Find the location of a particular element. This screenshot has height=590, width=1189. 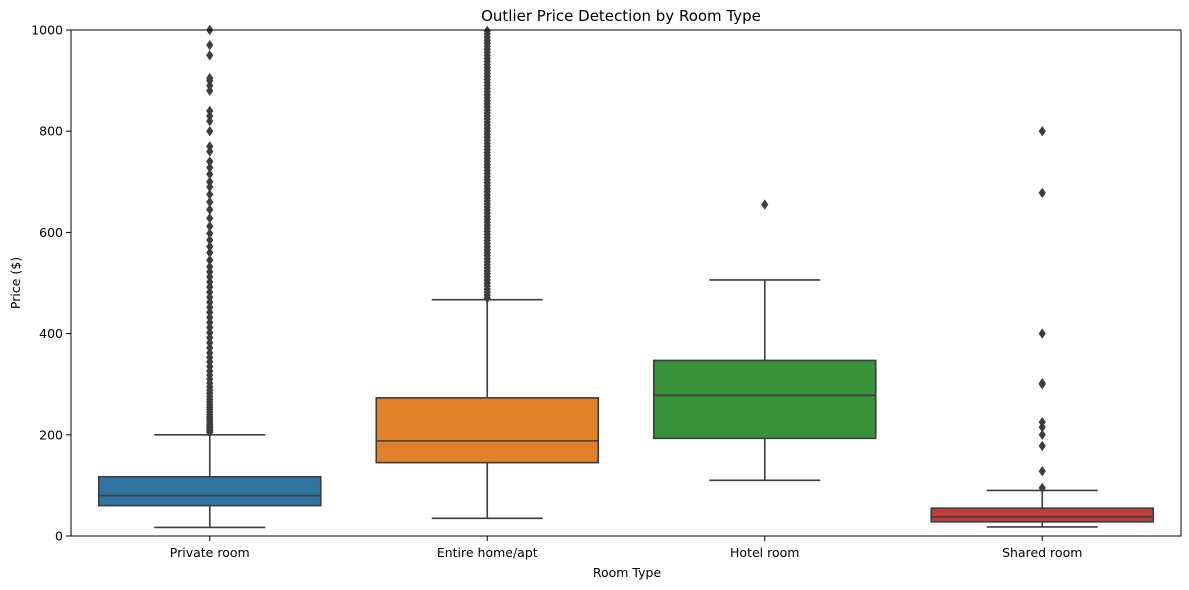

y-tick-label: 0 is located at coordinates (59, 536).